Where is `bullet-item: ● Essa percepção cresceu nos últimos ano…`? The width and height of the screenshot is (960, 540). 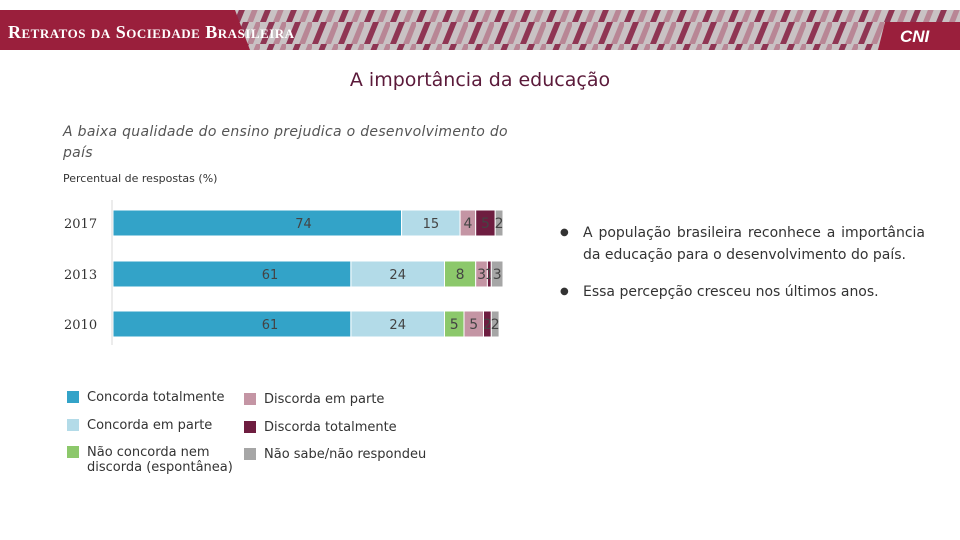
bullet-item: ● Essa percepção cresceu nos últimos ano… is located at coordinates (742, 292).